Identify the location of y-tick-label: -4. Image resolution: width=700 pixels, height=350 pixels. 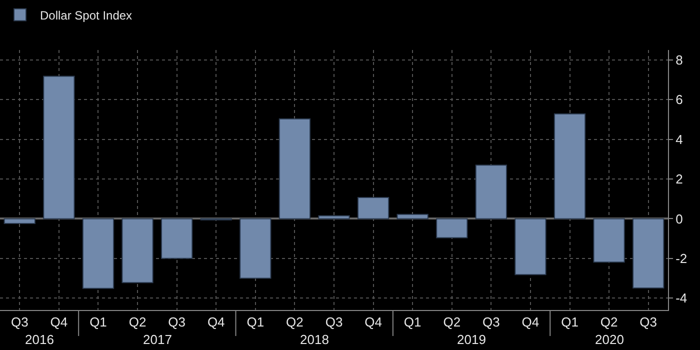
(682, 298).